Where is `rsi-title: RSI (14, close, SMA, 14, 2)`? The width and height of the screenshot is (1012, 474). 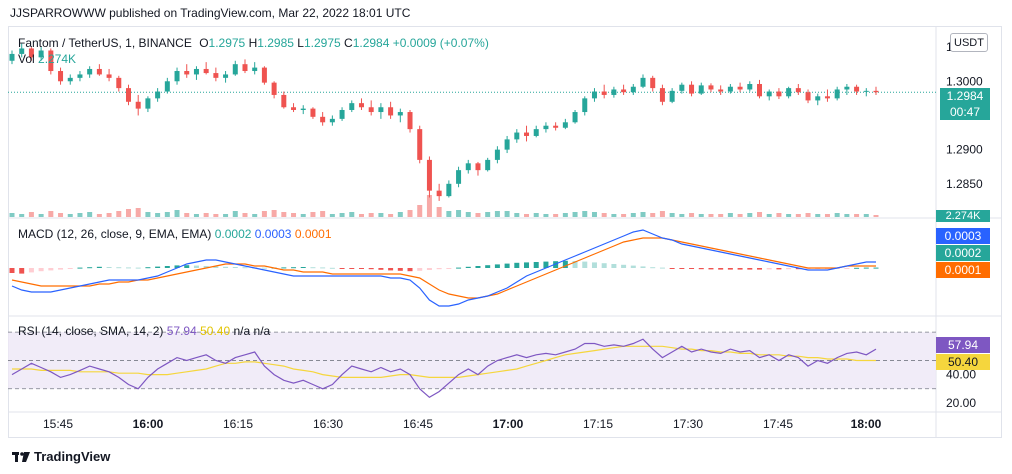
rsi-title: RSI (14, close, SMA, 14, 2) is located at coordinates (91, 331).